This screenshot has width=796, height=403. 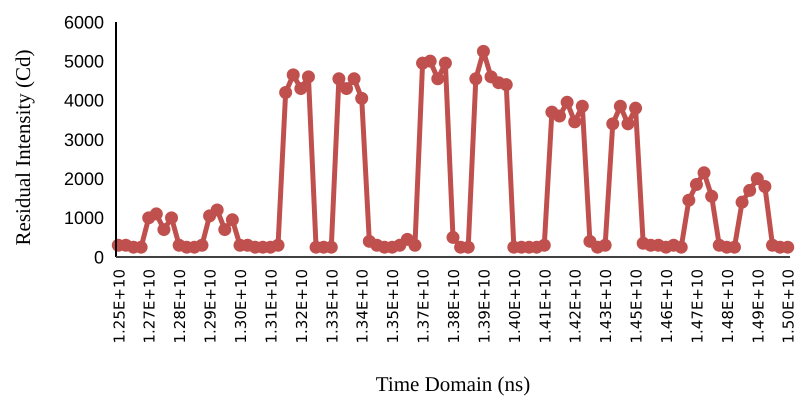 I want to click on x-tick-label: 1.33E+10, so click(x=332, y=306).